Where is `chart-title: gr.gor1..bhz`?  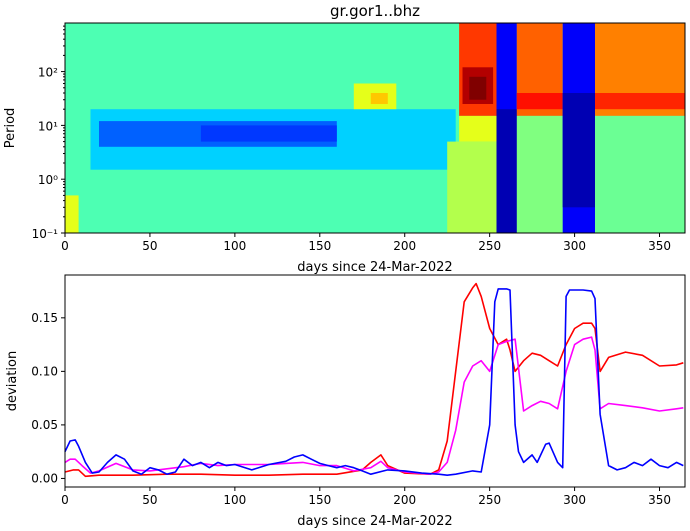
chart-title: gr.gor1..bhz is located at coordinates (375, 11).